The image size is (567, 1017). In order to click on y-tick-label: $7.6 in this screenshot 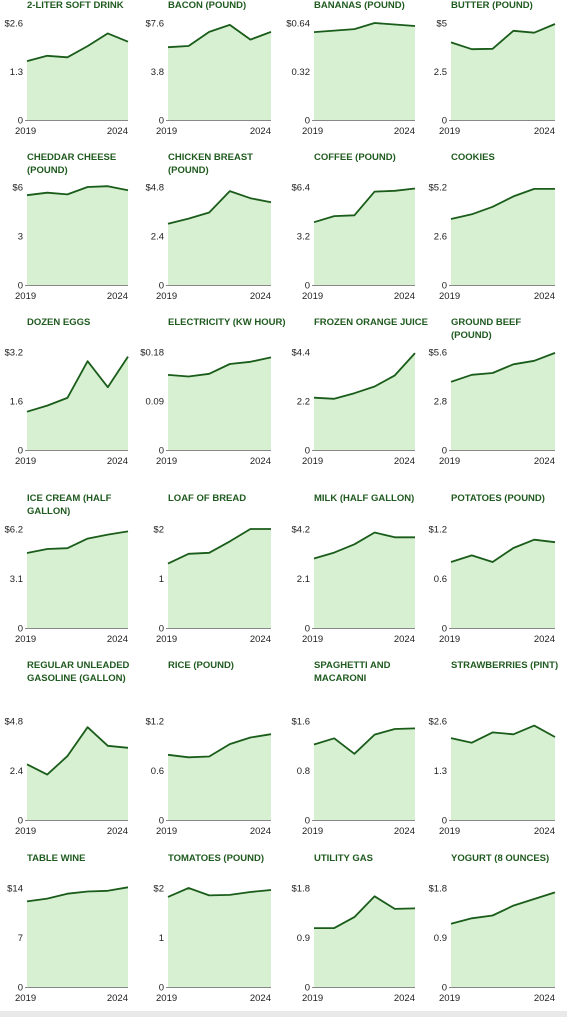, I will do `click(155, 24)`.